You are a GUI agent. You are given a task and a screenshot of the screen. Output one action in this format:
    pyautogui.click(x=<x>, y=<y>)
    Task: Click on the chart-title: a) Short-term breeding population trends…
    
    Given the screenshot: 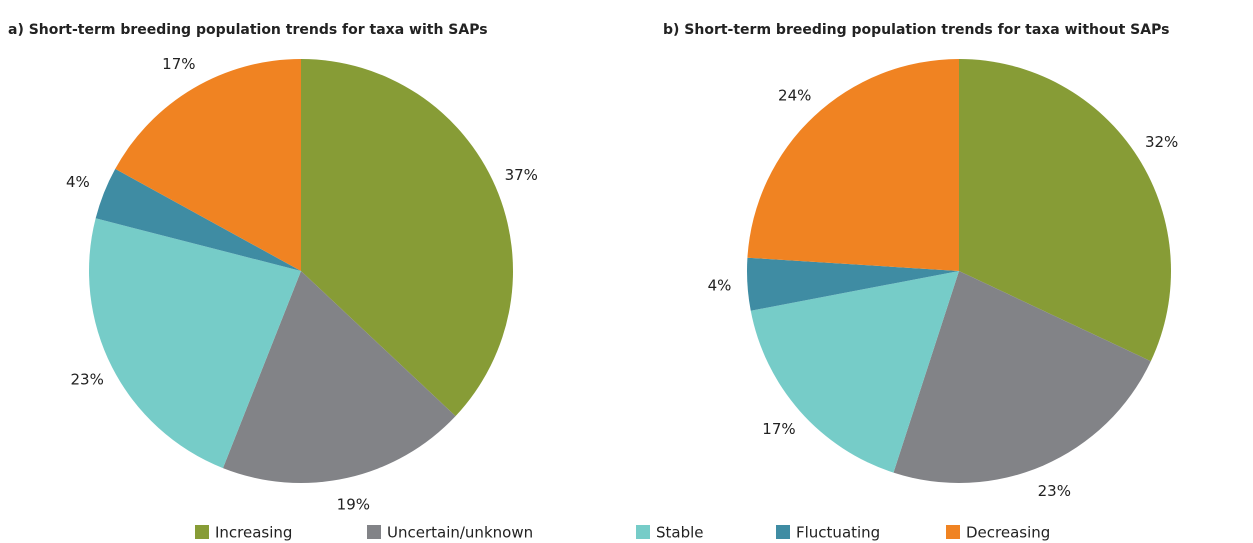 What is the action you would take?
    pyautogui.click(x=248, y=30)
    